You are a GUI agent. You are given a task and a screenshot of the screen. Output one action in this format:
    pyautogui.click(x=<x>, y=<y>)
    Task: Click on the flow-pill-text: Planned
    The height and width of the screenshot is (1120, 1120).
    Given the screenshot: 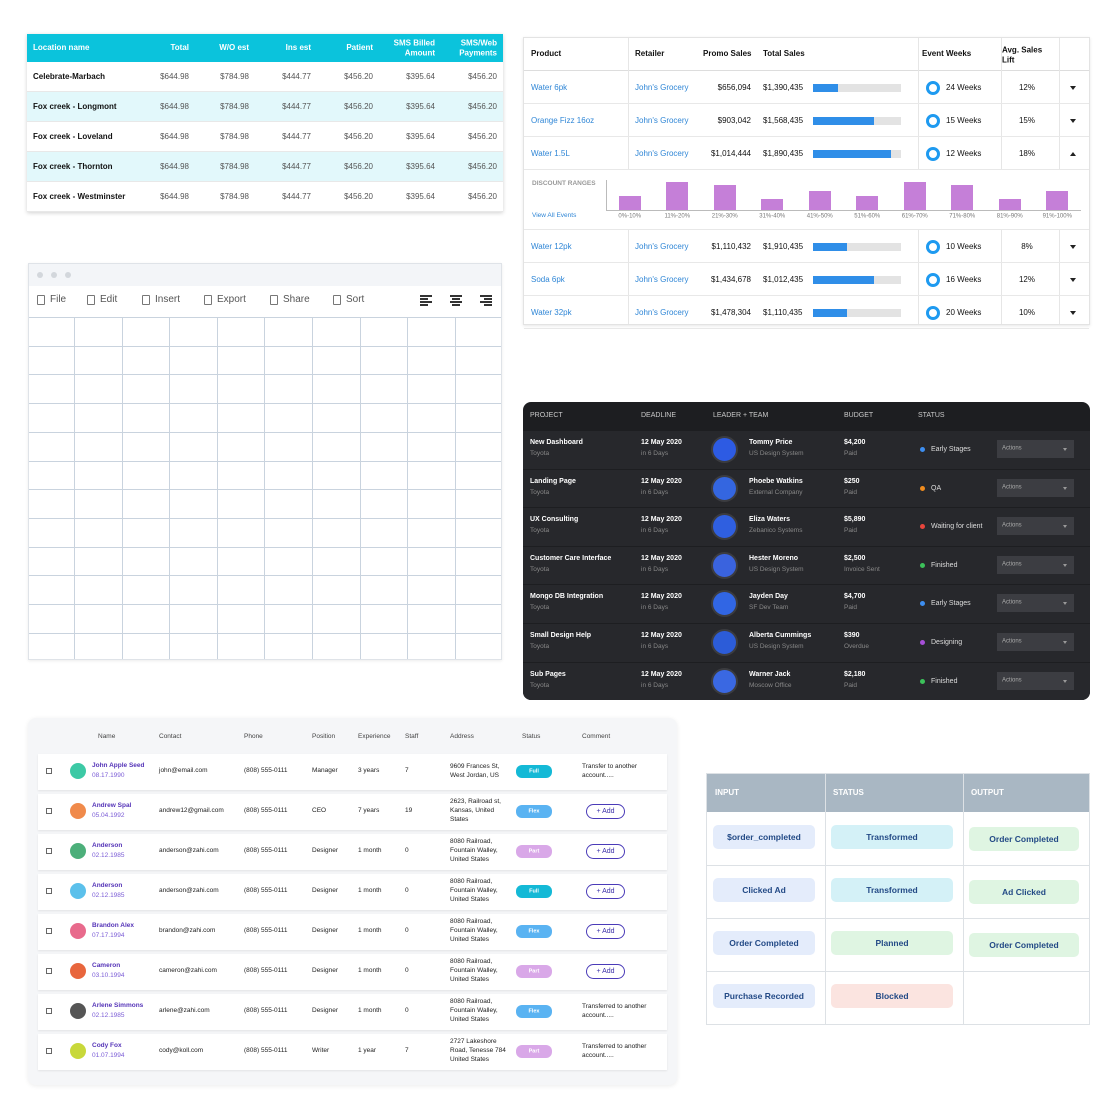 What is the action you would take?
    pyautogui.click(x=892, y=942)
    